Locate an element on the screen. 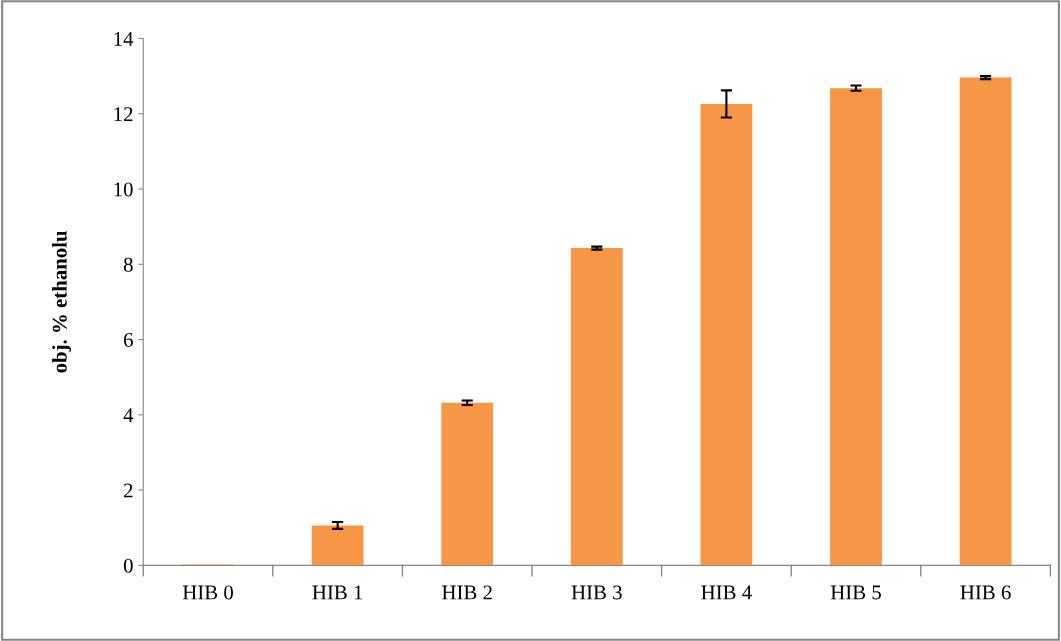  x-tick-label: HIB 1 is located at coordinates (337, 592).